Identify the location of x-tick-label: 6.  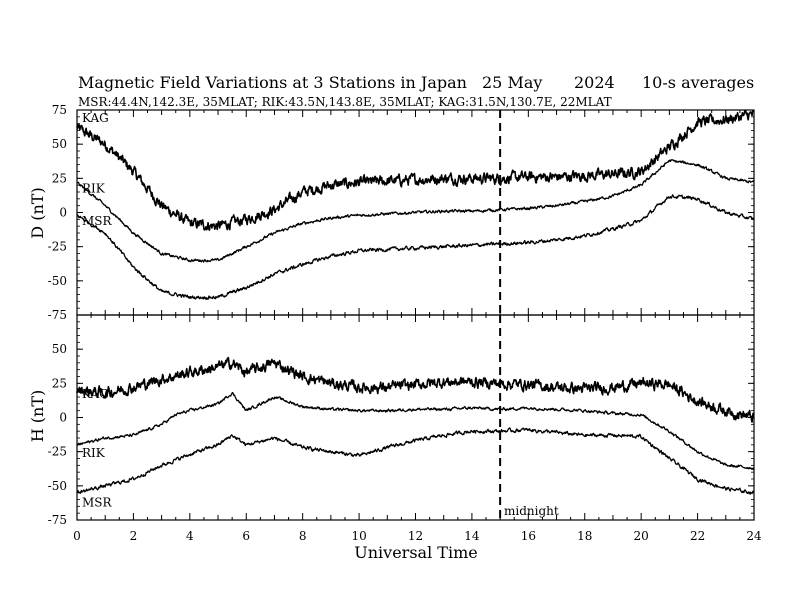
(246, 536).